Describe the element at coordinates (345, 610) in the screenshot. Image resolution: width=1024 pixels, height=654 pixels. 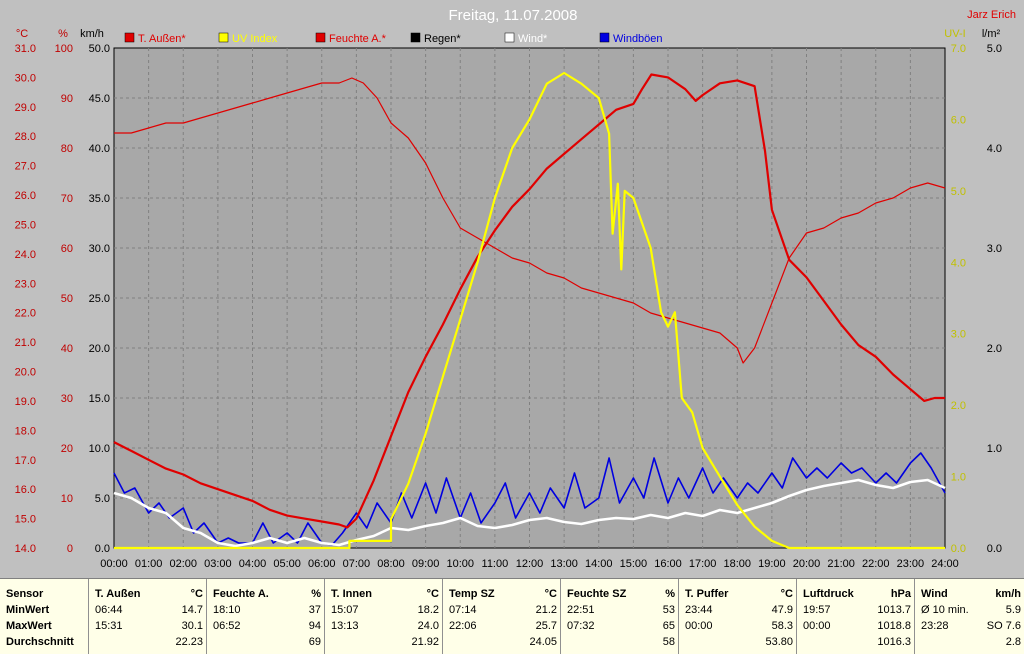
I see `stats-cell-min_time: 15:07` at that location.